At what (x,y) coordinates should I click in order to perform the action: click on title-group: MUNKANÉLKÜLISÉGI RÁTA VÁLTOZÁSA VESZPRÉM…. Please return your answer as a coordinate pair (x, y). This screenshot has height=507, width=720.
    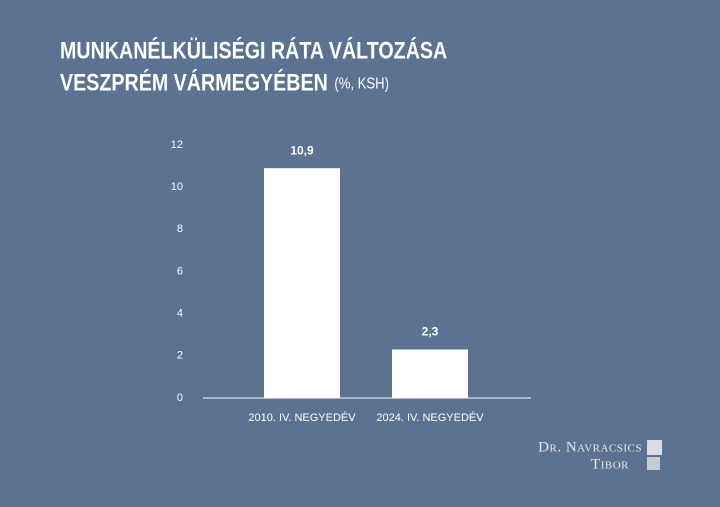
    Looking at the image, I should click on (253, 65).